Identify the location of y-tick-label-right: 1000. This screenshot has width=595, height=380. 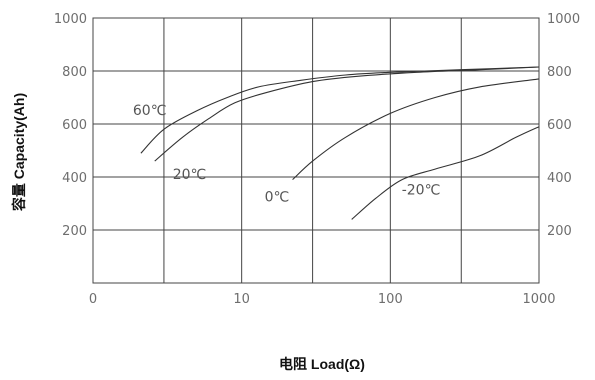
(563, 19).